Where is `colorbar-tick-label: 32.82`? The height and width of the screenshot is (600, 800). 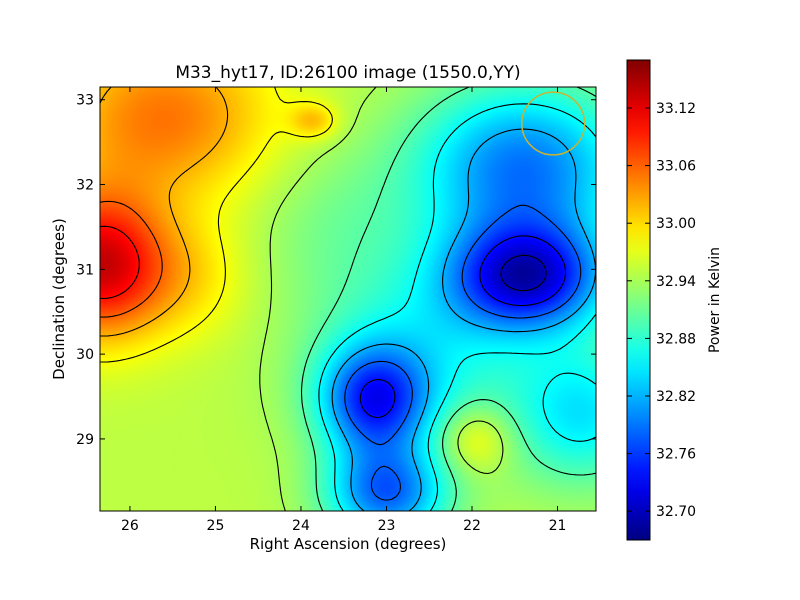
colorbar-tick-label: 32.82 is located at coordinates (676, 397).